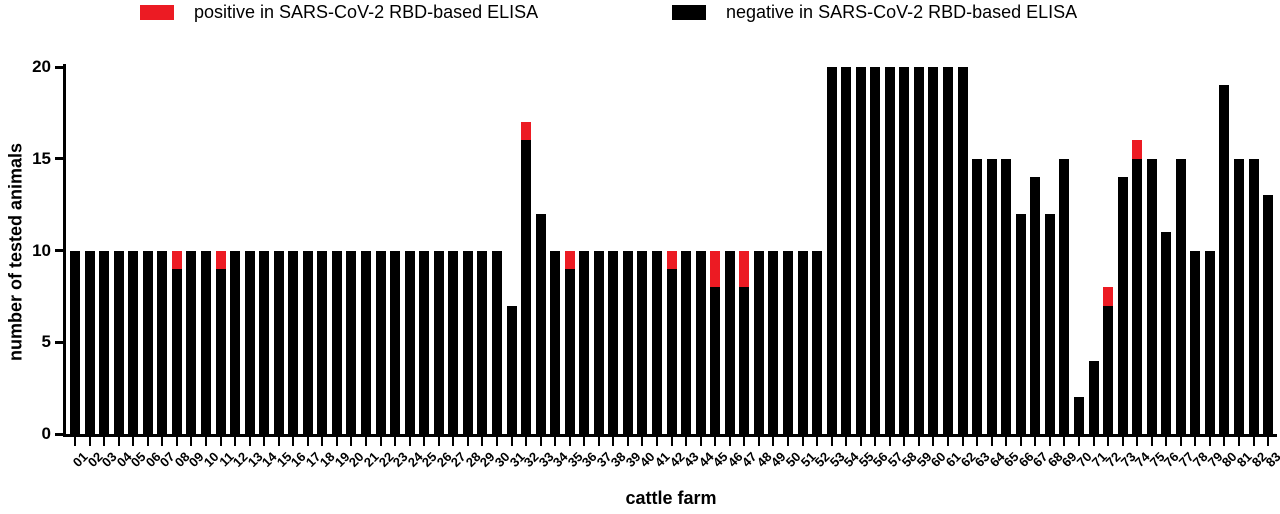 This screenshot has width=1280, height=514. Describe the element at coordinates (46, 342) in the screenshot. I see `y-tick-label: 5` at that location.